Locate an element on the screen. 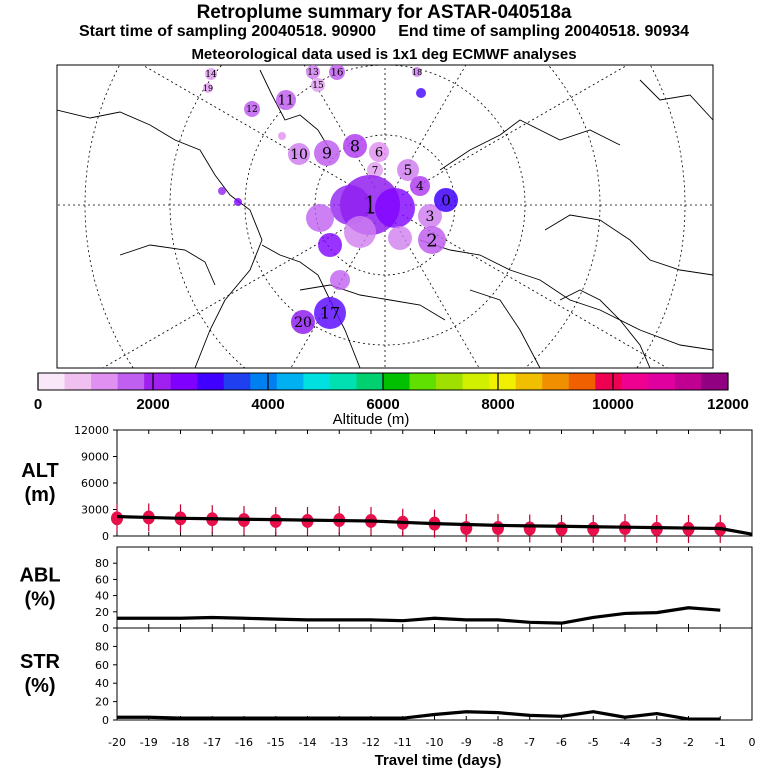 The height and width of the screenshot is (768, 768). trajectory-cluster: 19 is located at coordinates (208, 88).